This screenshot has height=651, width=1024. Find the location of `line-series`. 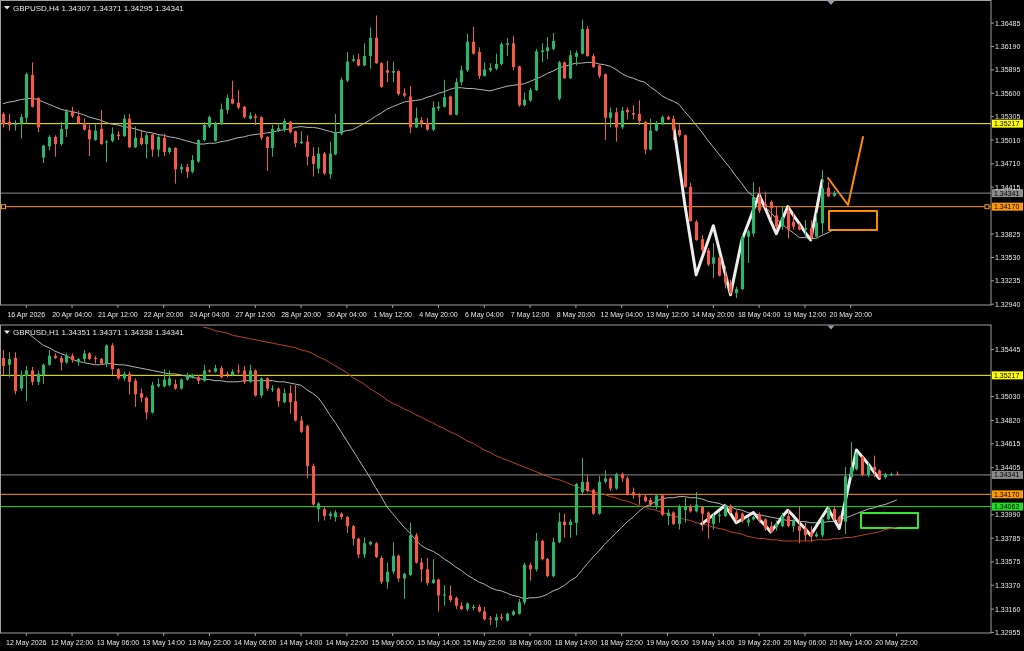

line-series is located at coordinates (790, 492).